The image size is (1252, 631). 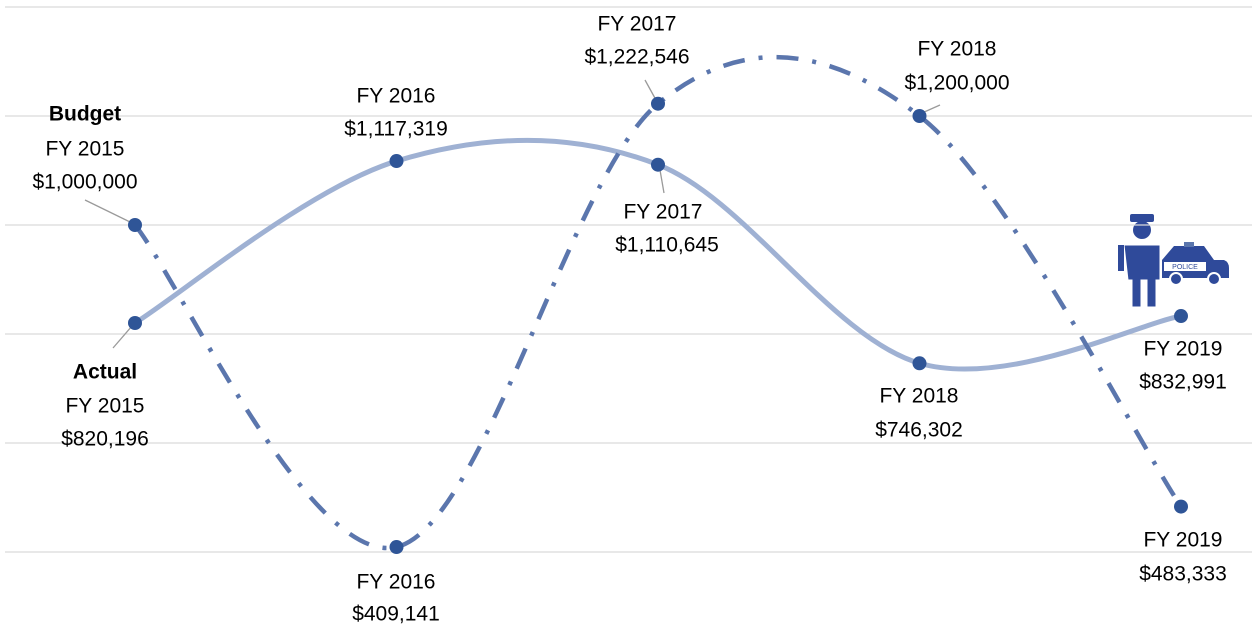 I want to click on police-icon: POLICE, so click(x=1173, y=261).